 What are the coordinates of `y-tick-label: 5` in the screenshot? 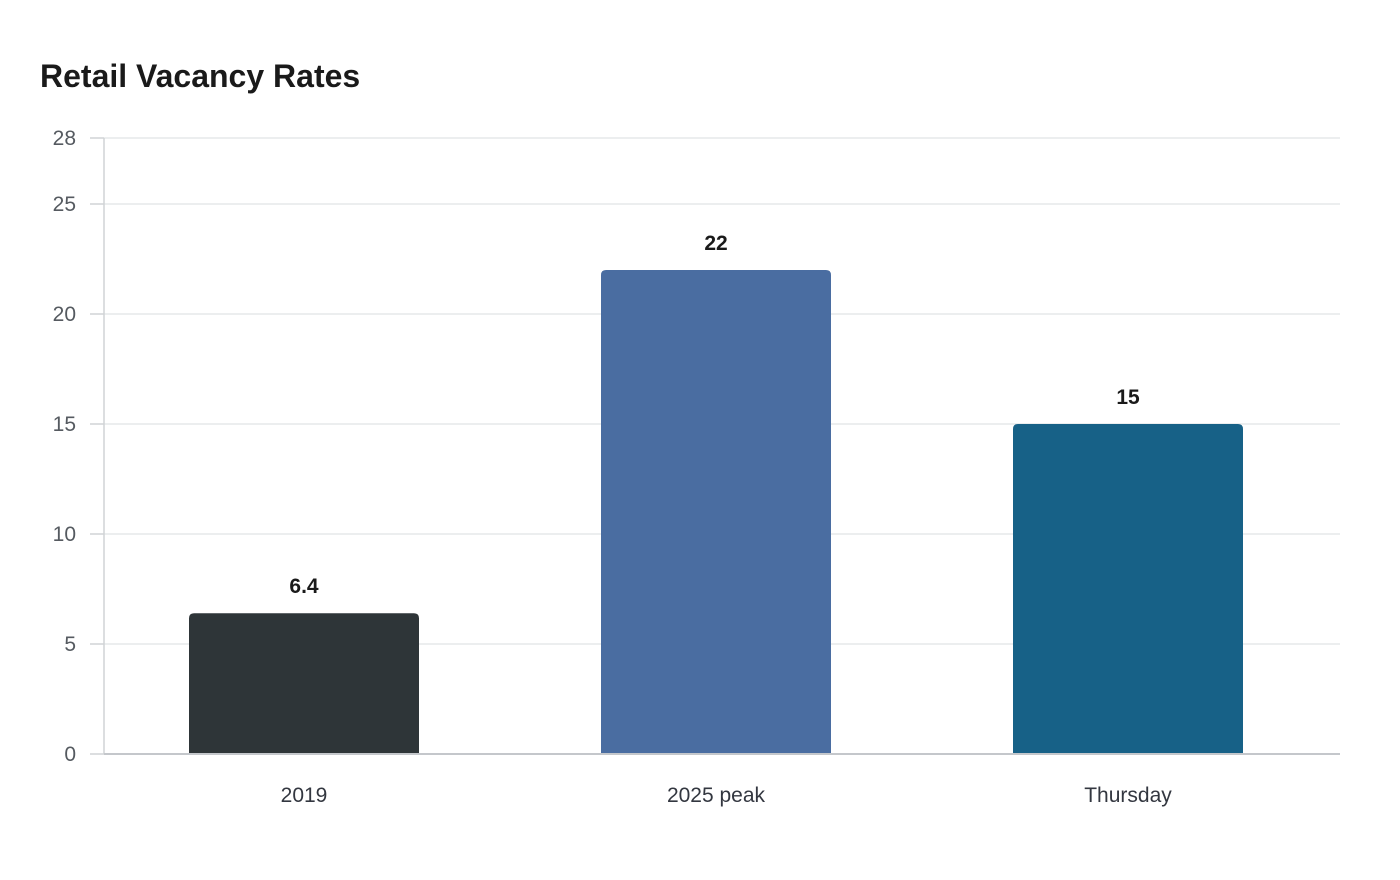 It's located at (70, 644).